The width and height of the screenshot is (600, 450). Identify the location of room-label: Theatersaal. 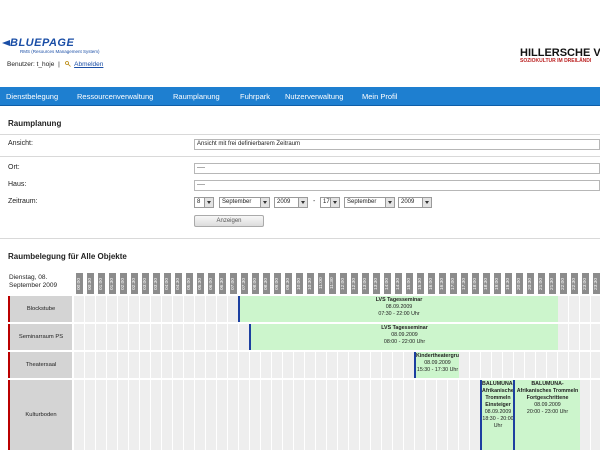
(40, 365).